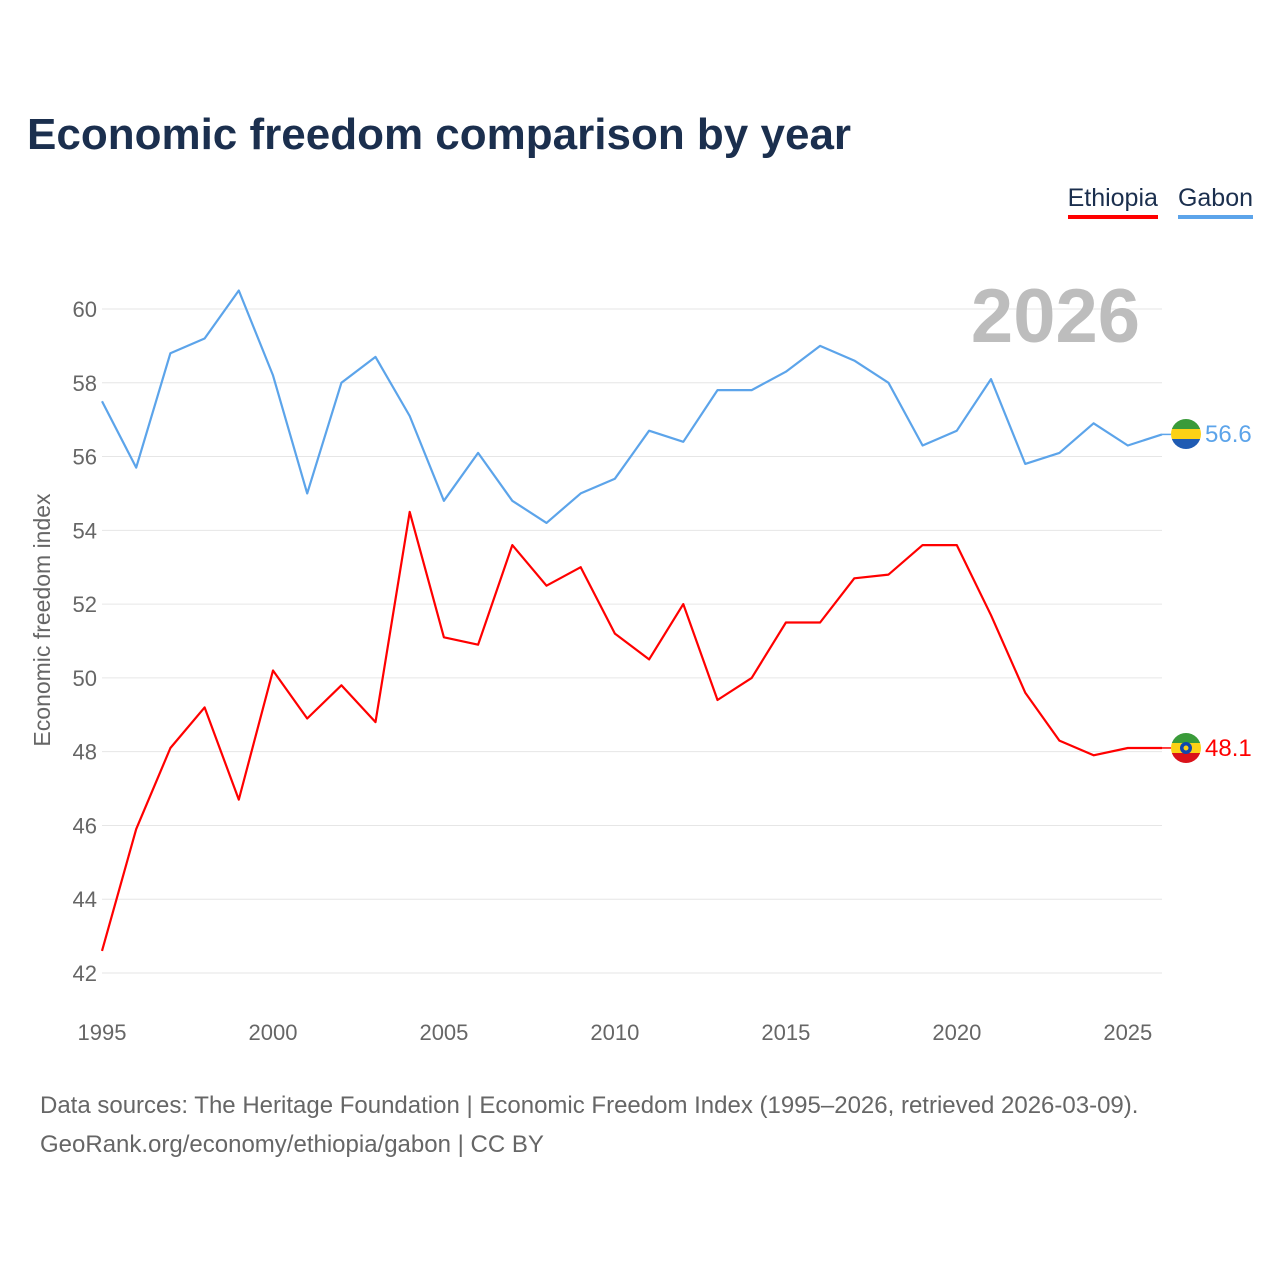 The height and width of the screenshot is (1280, 1280). What do you see at coordinates (85, 383) in the screenshot?
I see `y-tick-label: 58` at bounding box center [85, 383].